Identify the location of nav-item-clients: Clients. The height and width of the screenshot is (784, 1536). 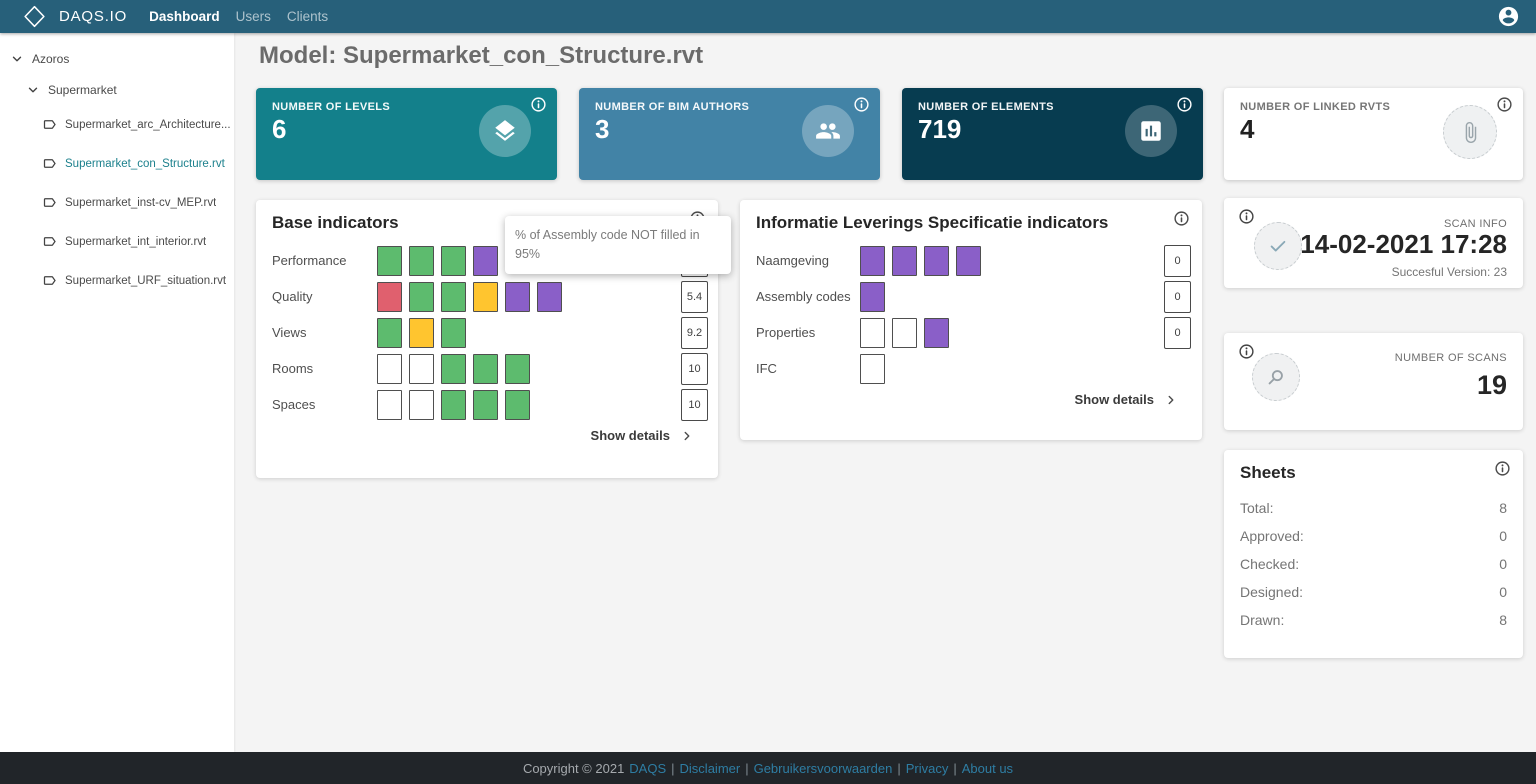
(307, 16).